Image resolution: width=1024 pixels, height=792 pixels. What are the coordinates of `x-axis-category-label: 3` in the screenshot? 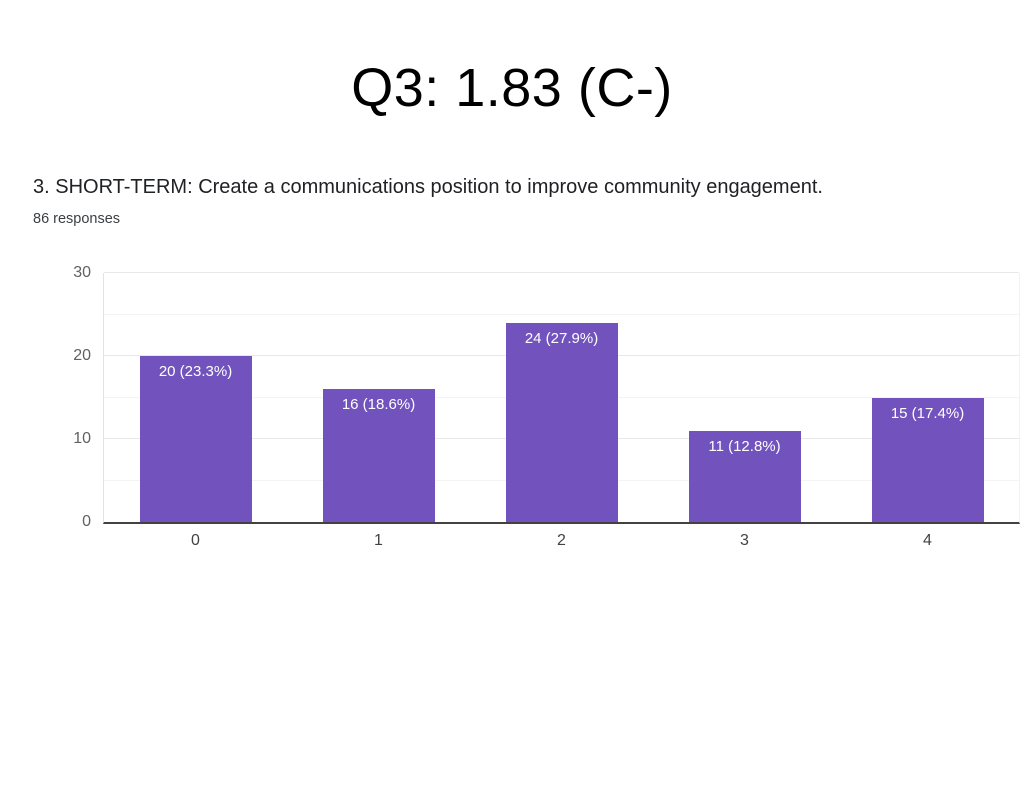 It's located at (744, 540).